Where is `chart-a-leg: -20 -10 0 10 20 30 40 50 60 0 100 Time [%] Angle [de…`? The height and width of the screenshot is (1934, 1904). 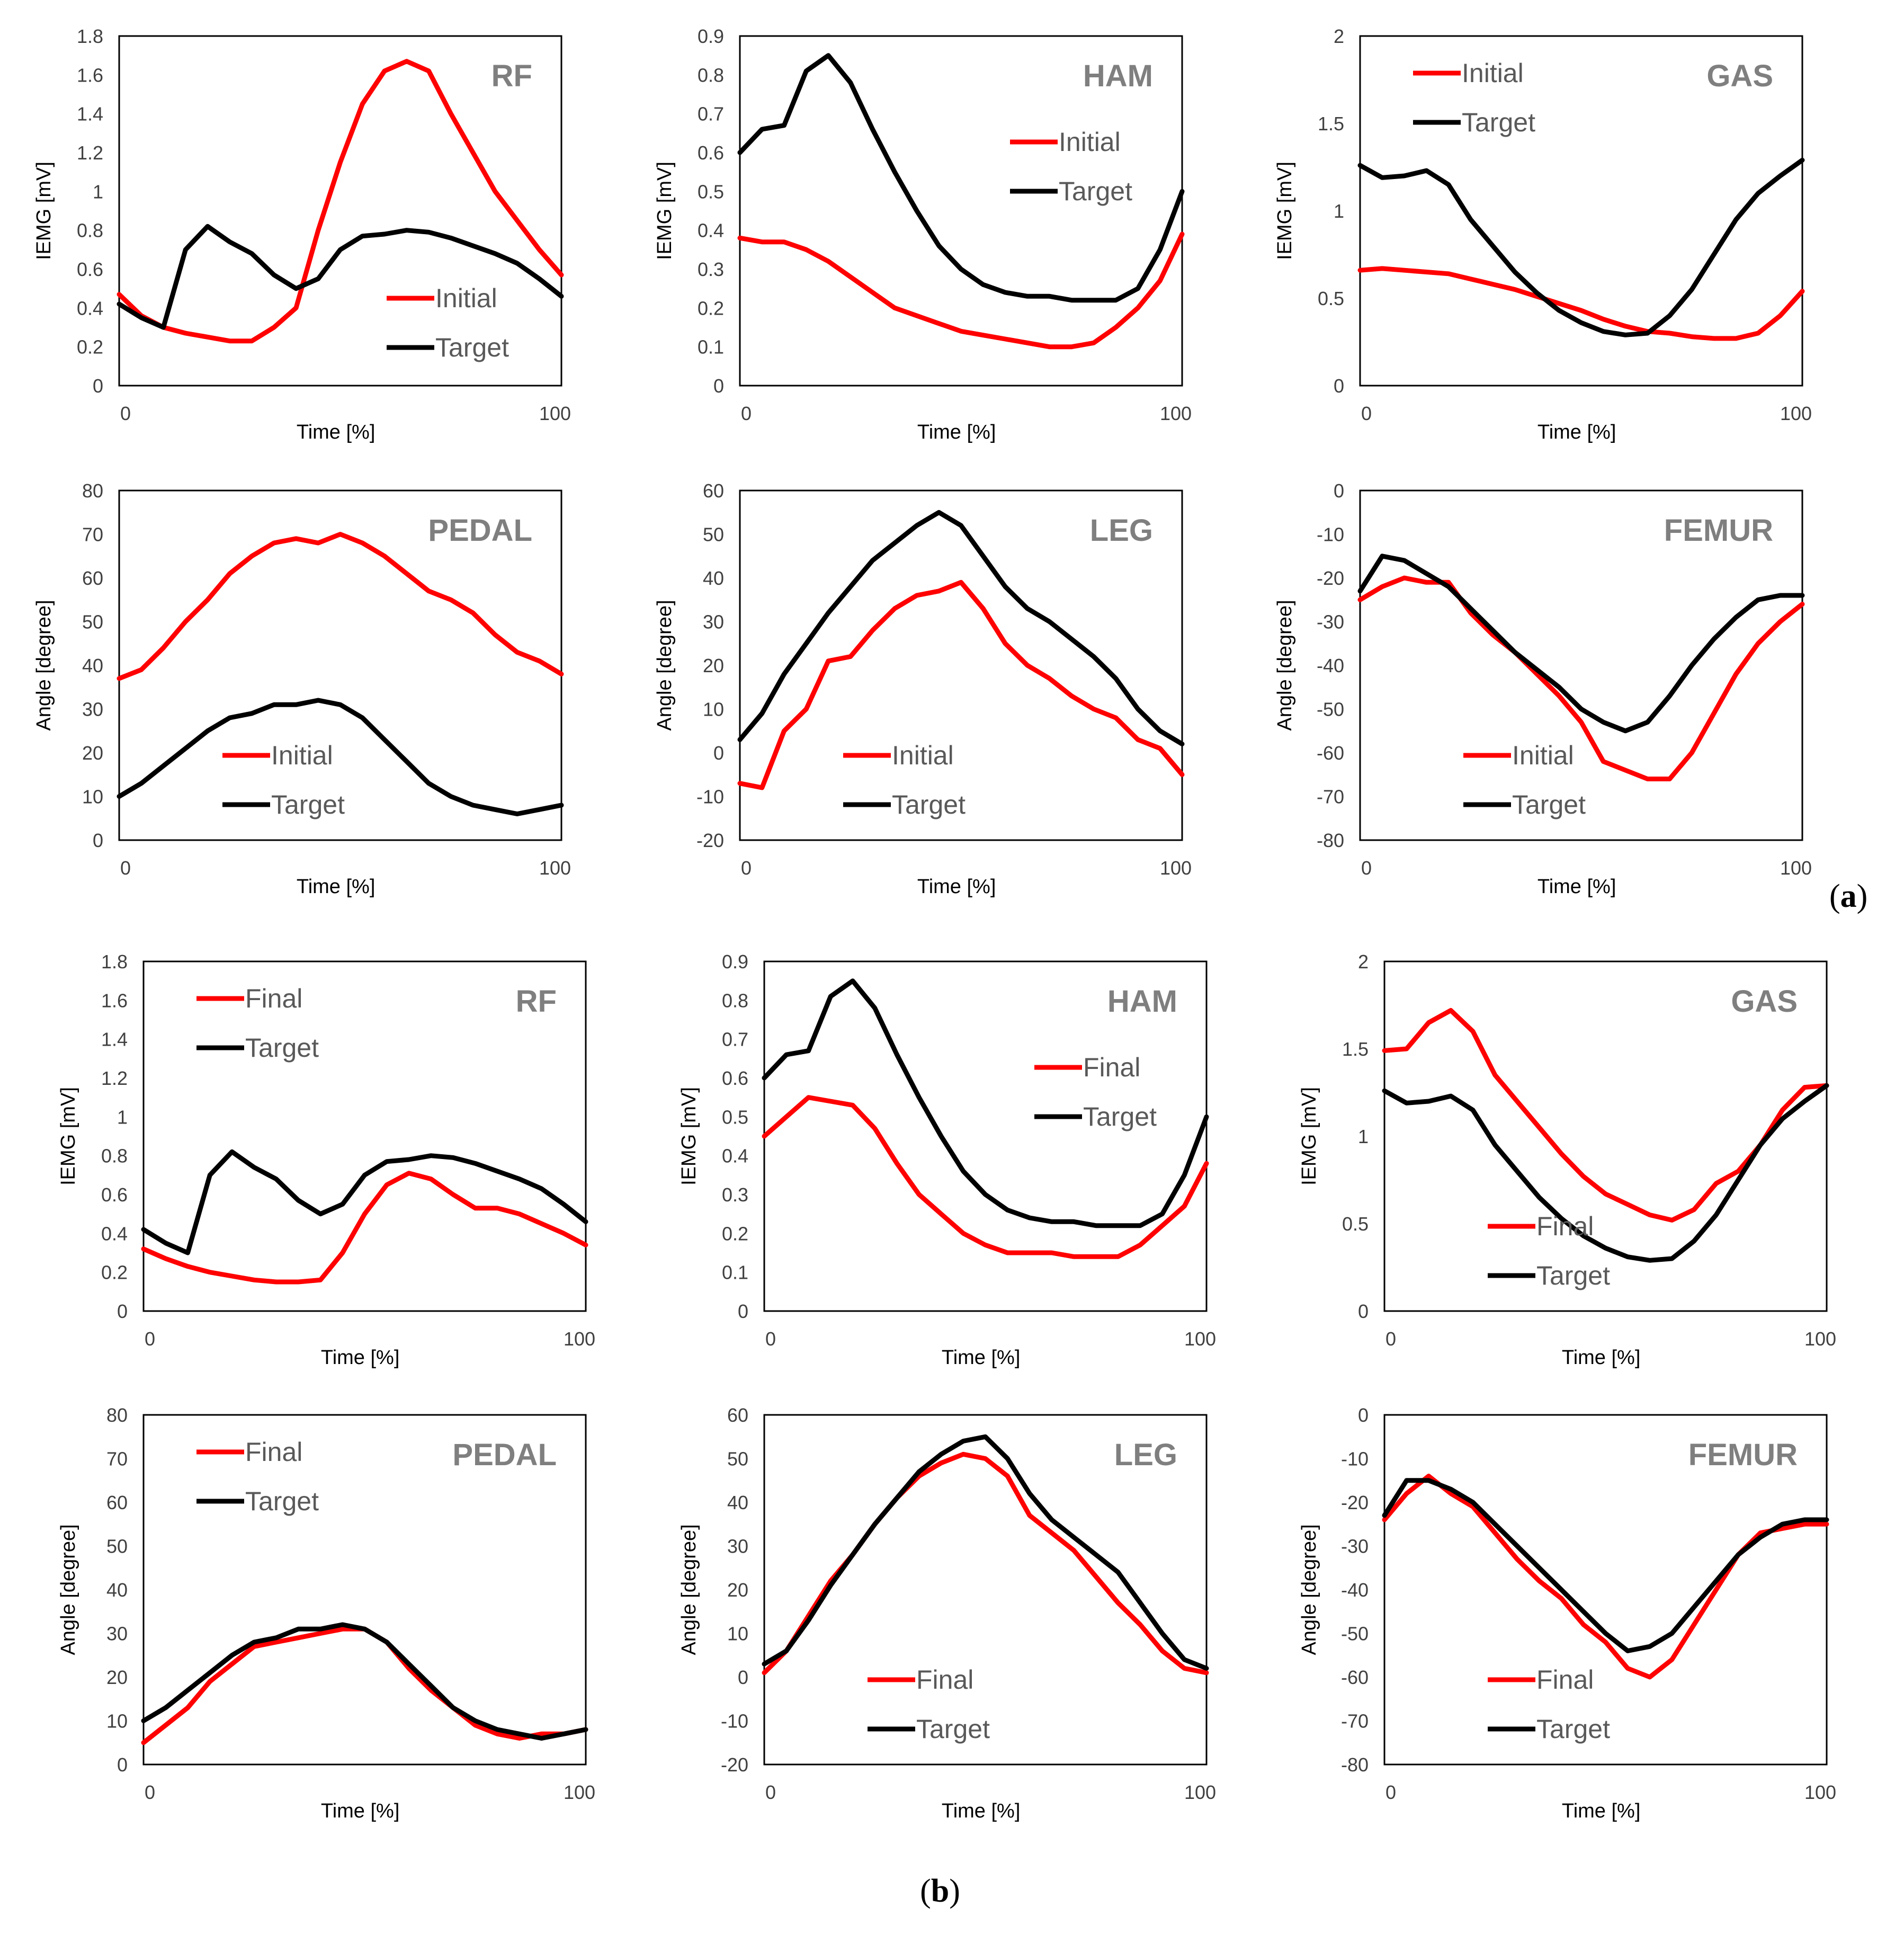 chart-a-leg: -20 -10 0 10 20 30 40 50 60 0 100 Time [%] Angle [de… is located at coordinates (923, 689).